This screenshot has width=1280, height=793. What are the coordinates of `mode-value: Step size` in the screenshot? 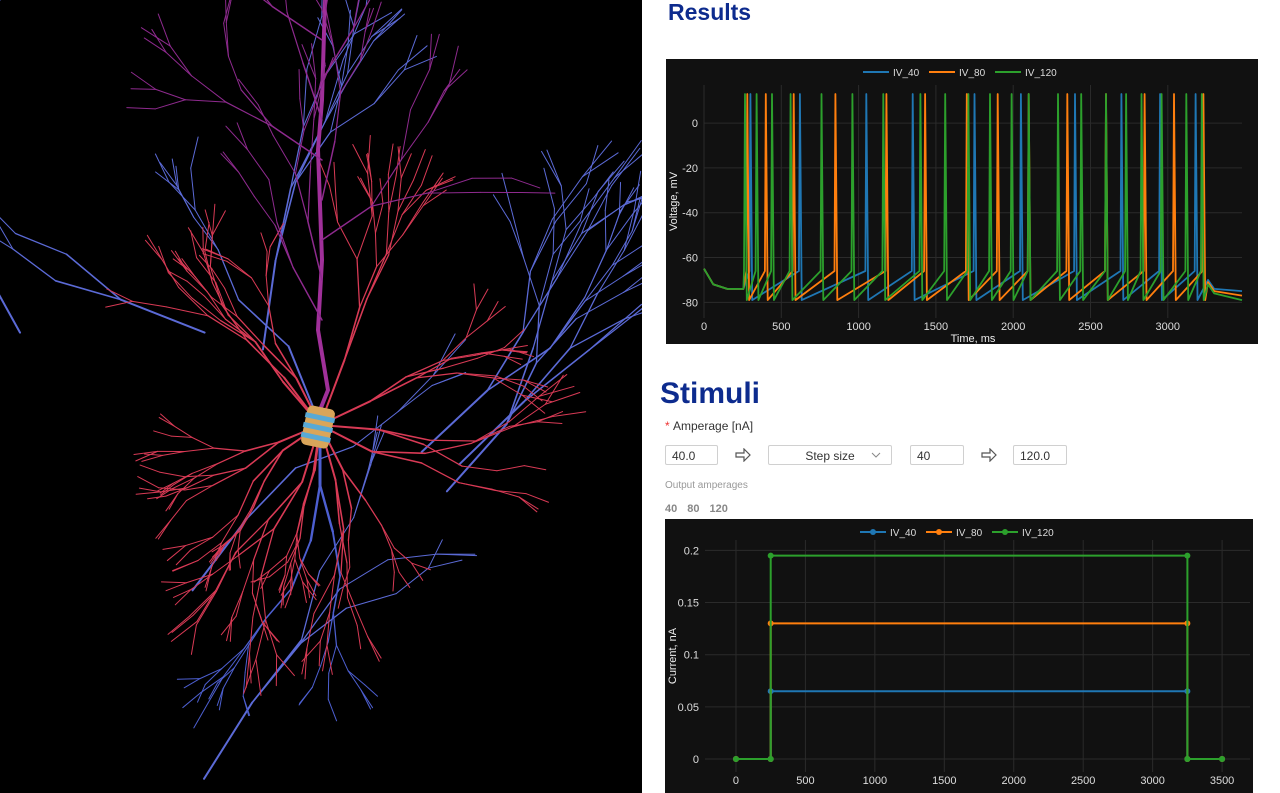 It's located at (830, 456).